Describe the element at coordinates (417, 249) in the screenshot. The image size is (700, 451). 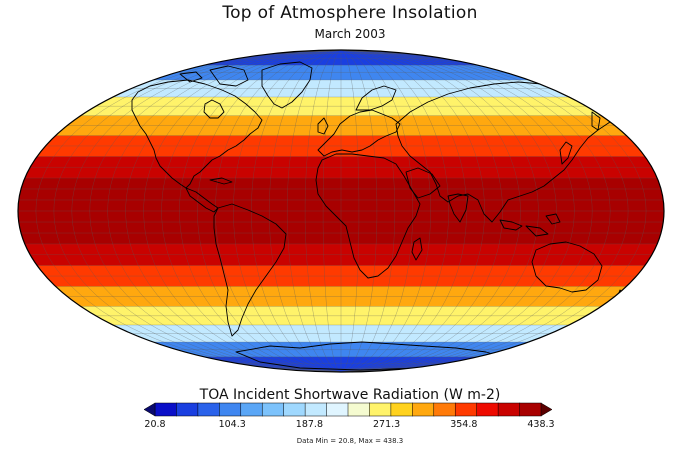
I see `coastline-madagascar` at that location.